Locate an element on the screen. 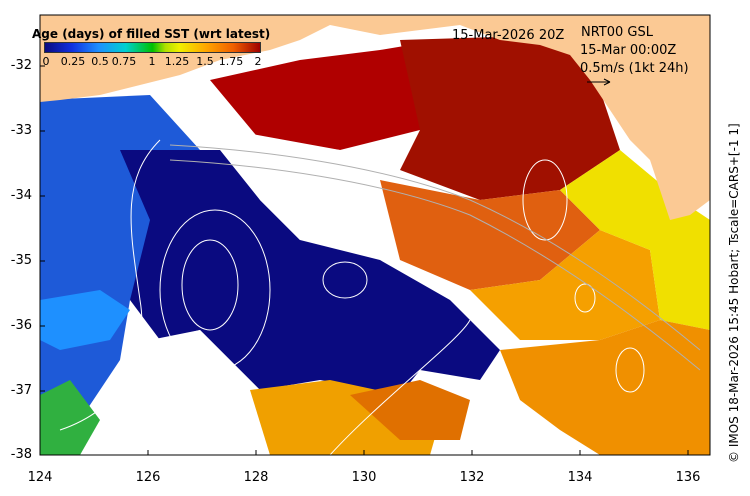  colorbar-tick-1: 1 is located at coordinates (152, 61).